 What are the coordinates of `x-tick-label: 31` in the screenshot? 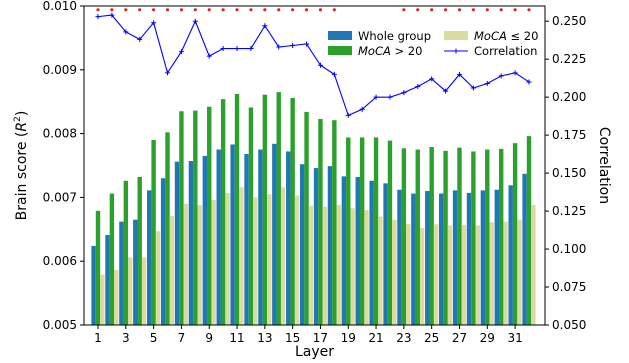 It's located at (514, 338).